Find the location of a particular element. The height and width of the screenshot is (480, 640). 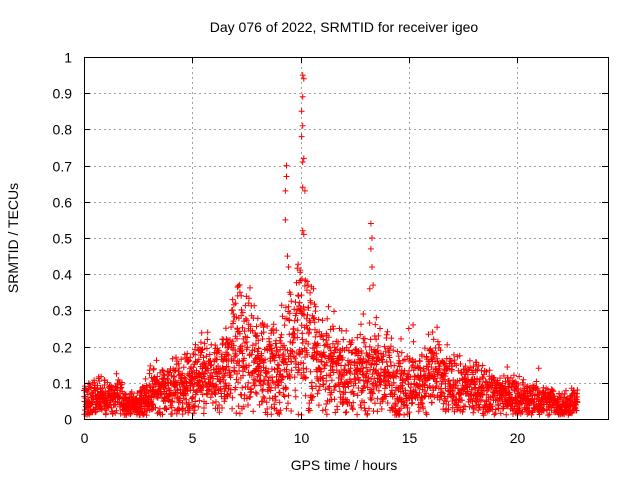

y-tick-label: 0.2 is located at coordinates (63, 348).